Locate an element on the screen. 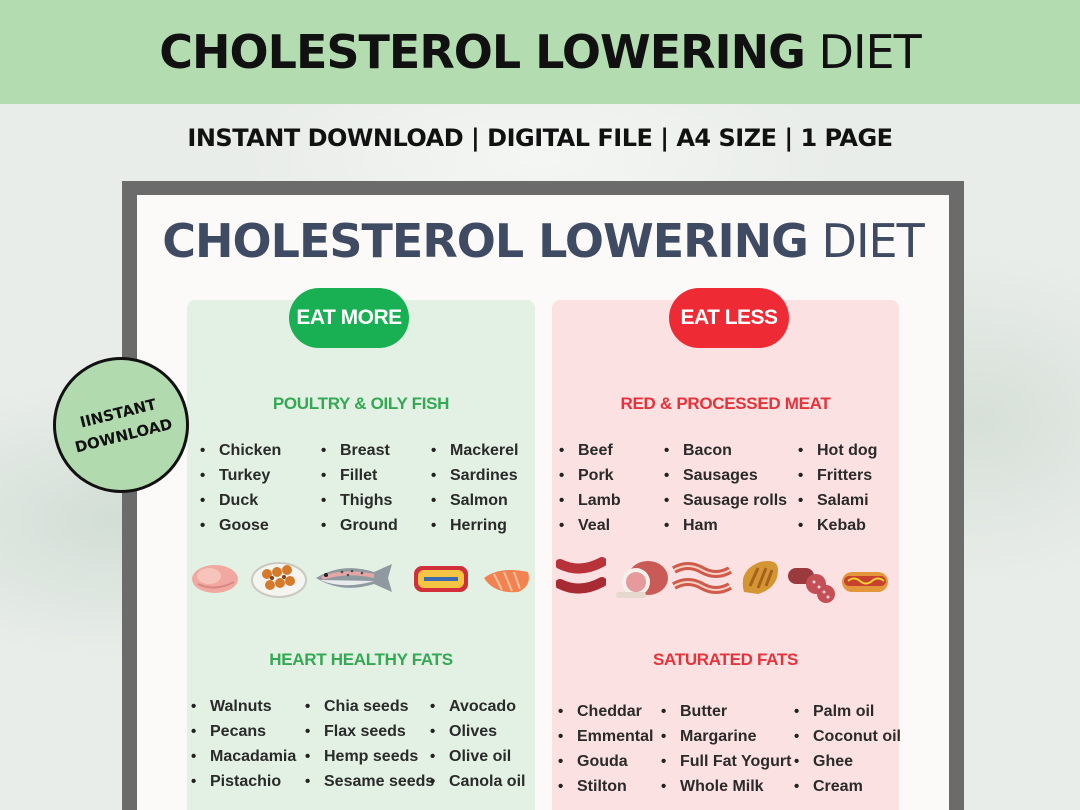 Image resolution: width=1080 pixels, height=810 pixels. list-item: Veal is located at coordinates (590, 525).